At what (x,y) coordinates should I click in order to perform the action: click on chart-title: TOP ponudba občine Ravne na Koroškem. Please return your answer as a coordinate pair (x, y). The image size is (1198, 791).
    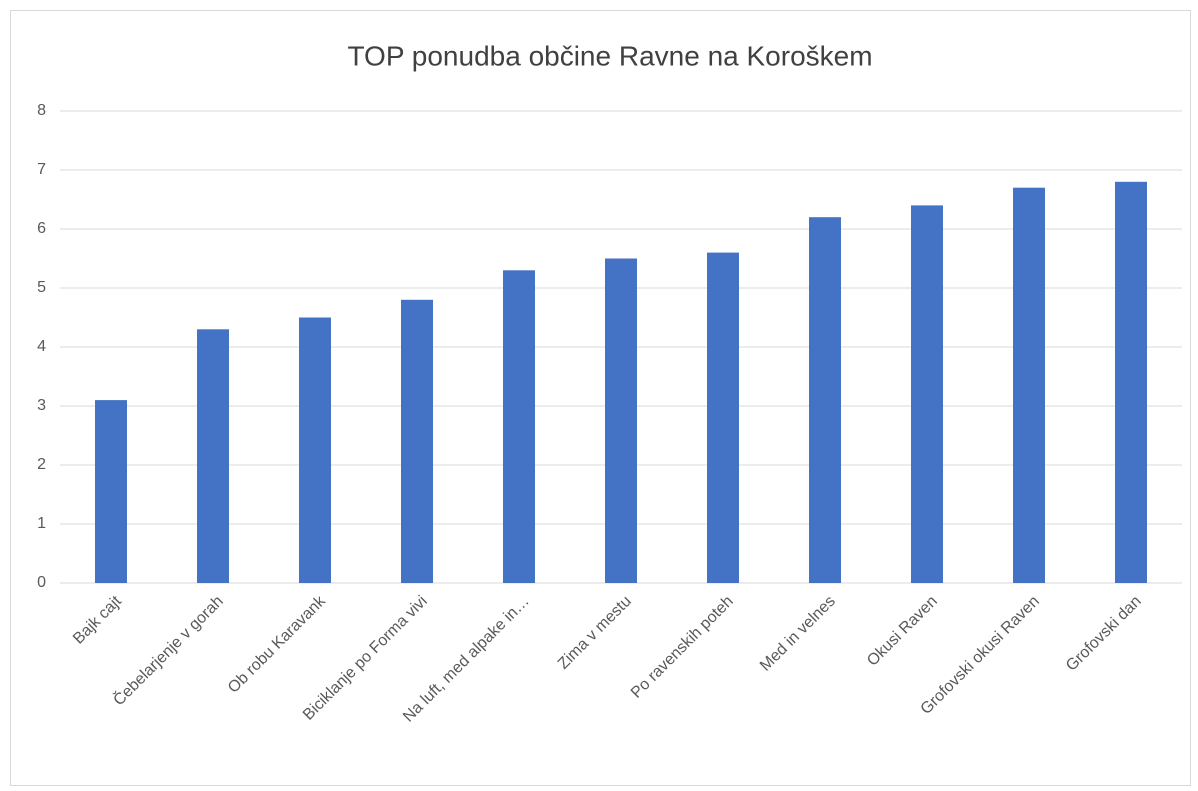
    Looking at the image, I should click on (609, 55).